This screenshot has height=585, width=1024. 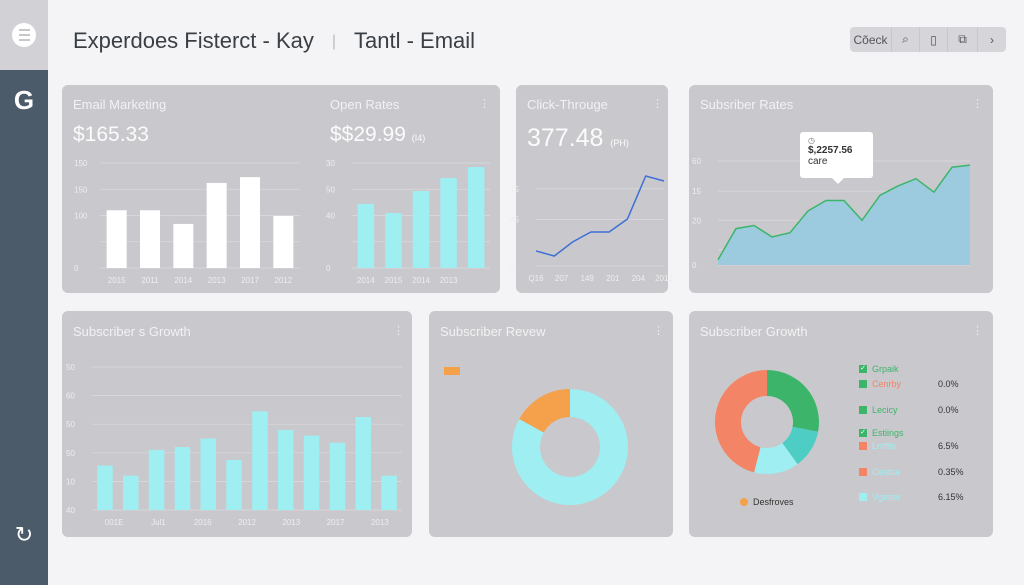 What do you see at coordinates (132, 331) in the screenshot?
I see `subgrowth-title: Subscriber s Growth` at bounding box center [132, 331].